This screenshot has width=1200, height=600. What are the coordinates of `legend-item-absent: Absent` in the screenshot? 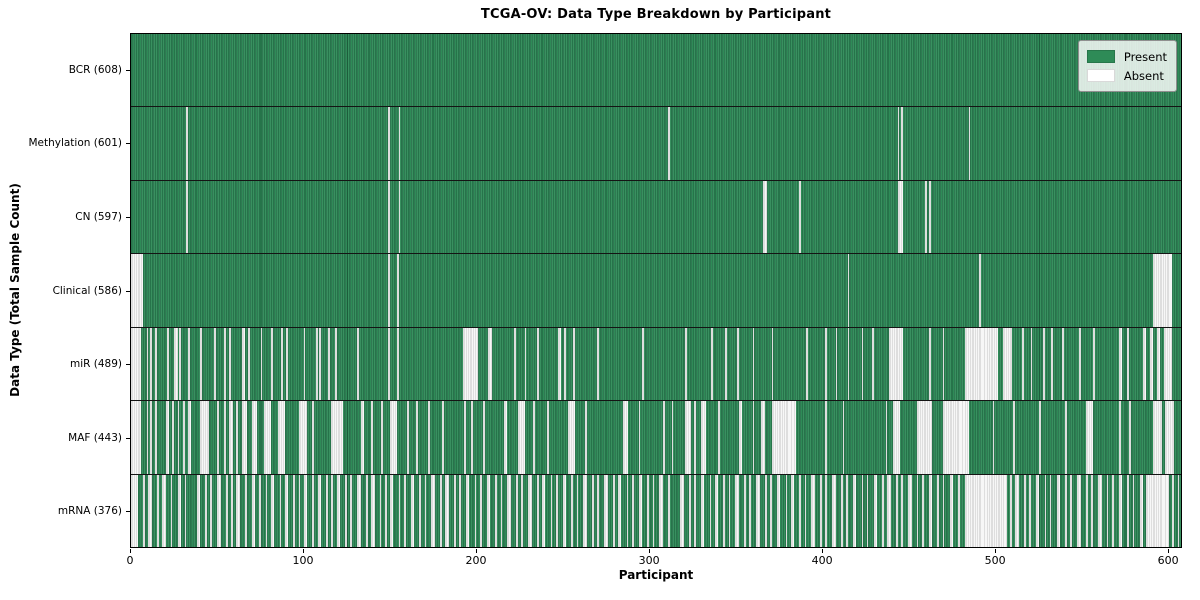 It's located at (1126, 75).